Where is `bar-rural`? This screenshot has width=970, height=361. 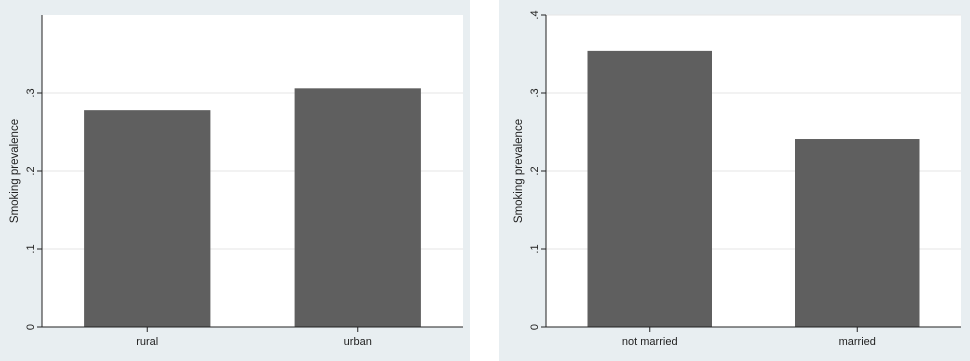 bar-rural is located at coordinates (147, 218).